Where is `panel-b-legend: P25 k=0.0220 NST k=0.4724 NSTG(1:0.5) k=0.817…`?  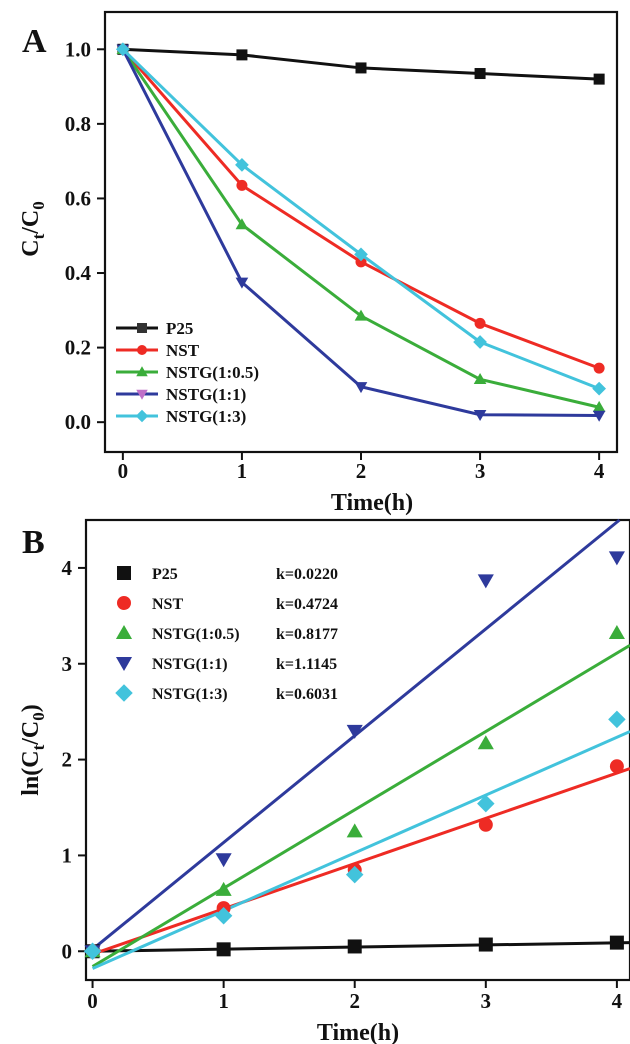 panel-b-legend: P25 k=0.0220 NST k=0.4724 NSTG(1:0.5) k=0.817… is located at coordinates (226, 634).